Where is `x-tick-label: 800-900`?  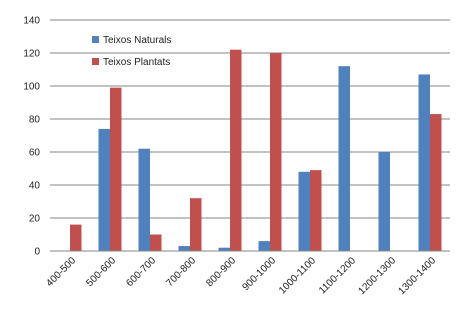
x-tick-label: 800-900 is located at coordinates (221, 272).